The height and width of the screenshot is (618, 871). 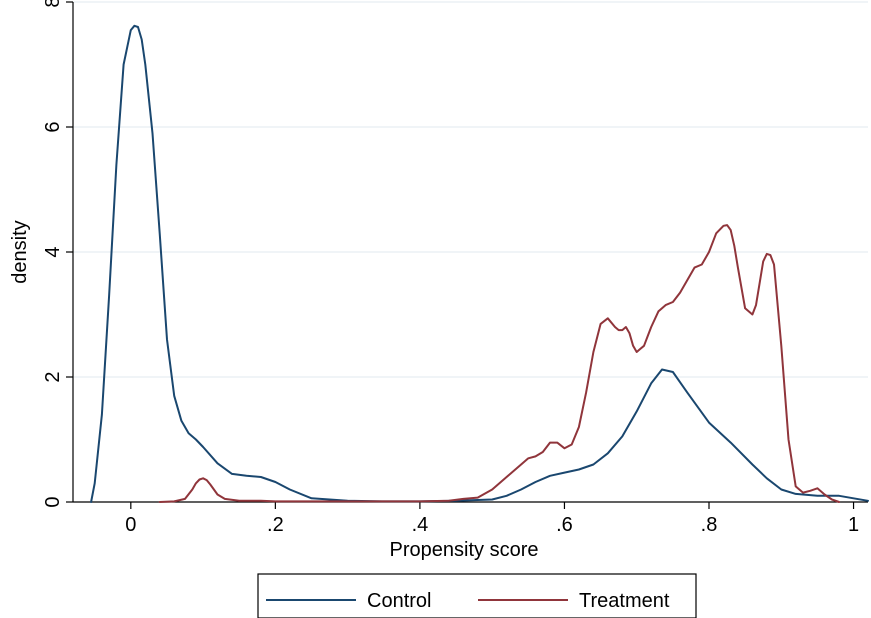 I want to click on legend-label-treatment: Treatment, so click(x=624, y=601).